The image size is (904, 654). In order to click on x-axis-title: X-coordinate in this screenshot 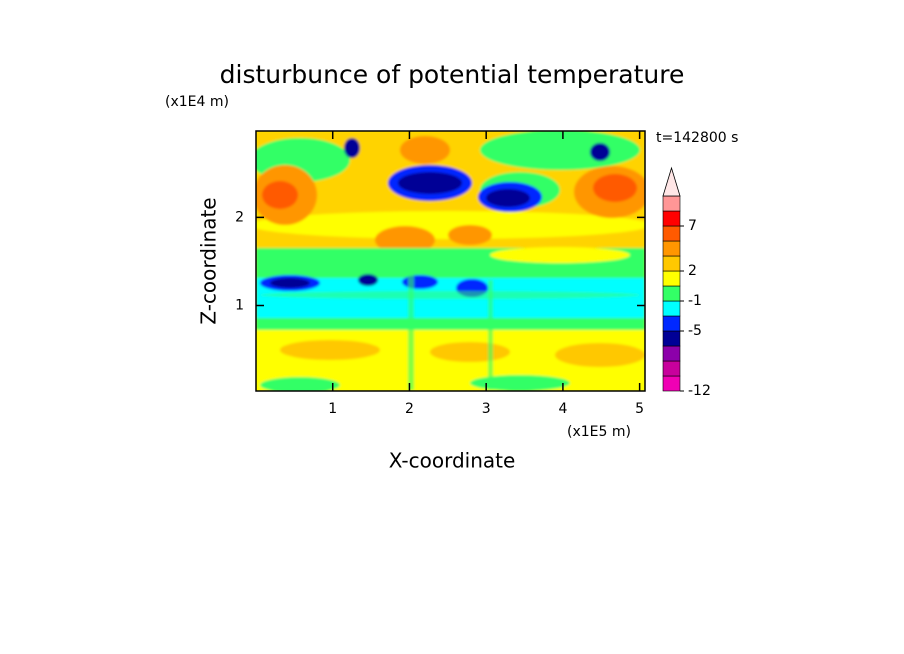, I will do `click(452, 461)`.